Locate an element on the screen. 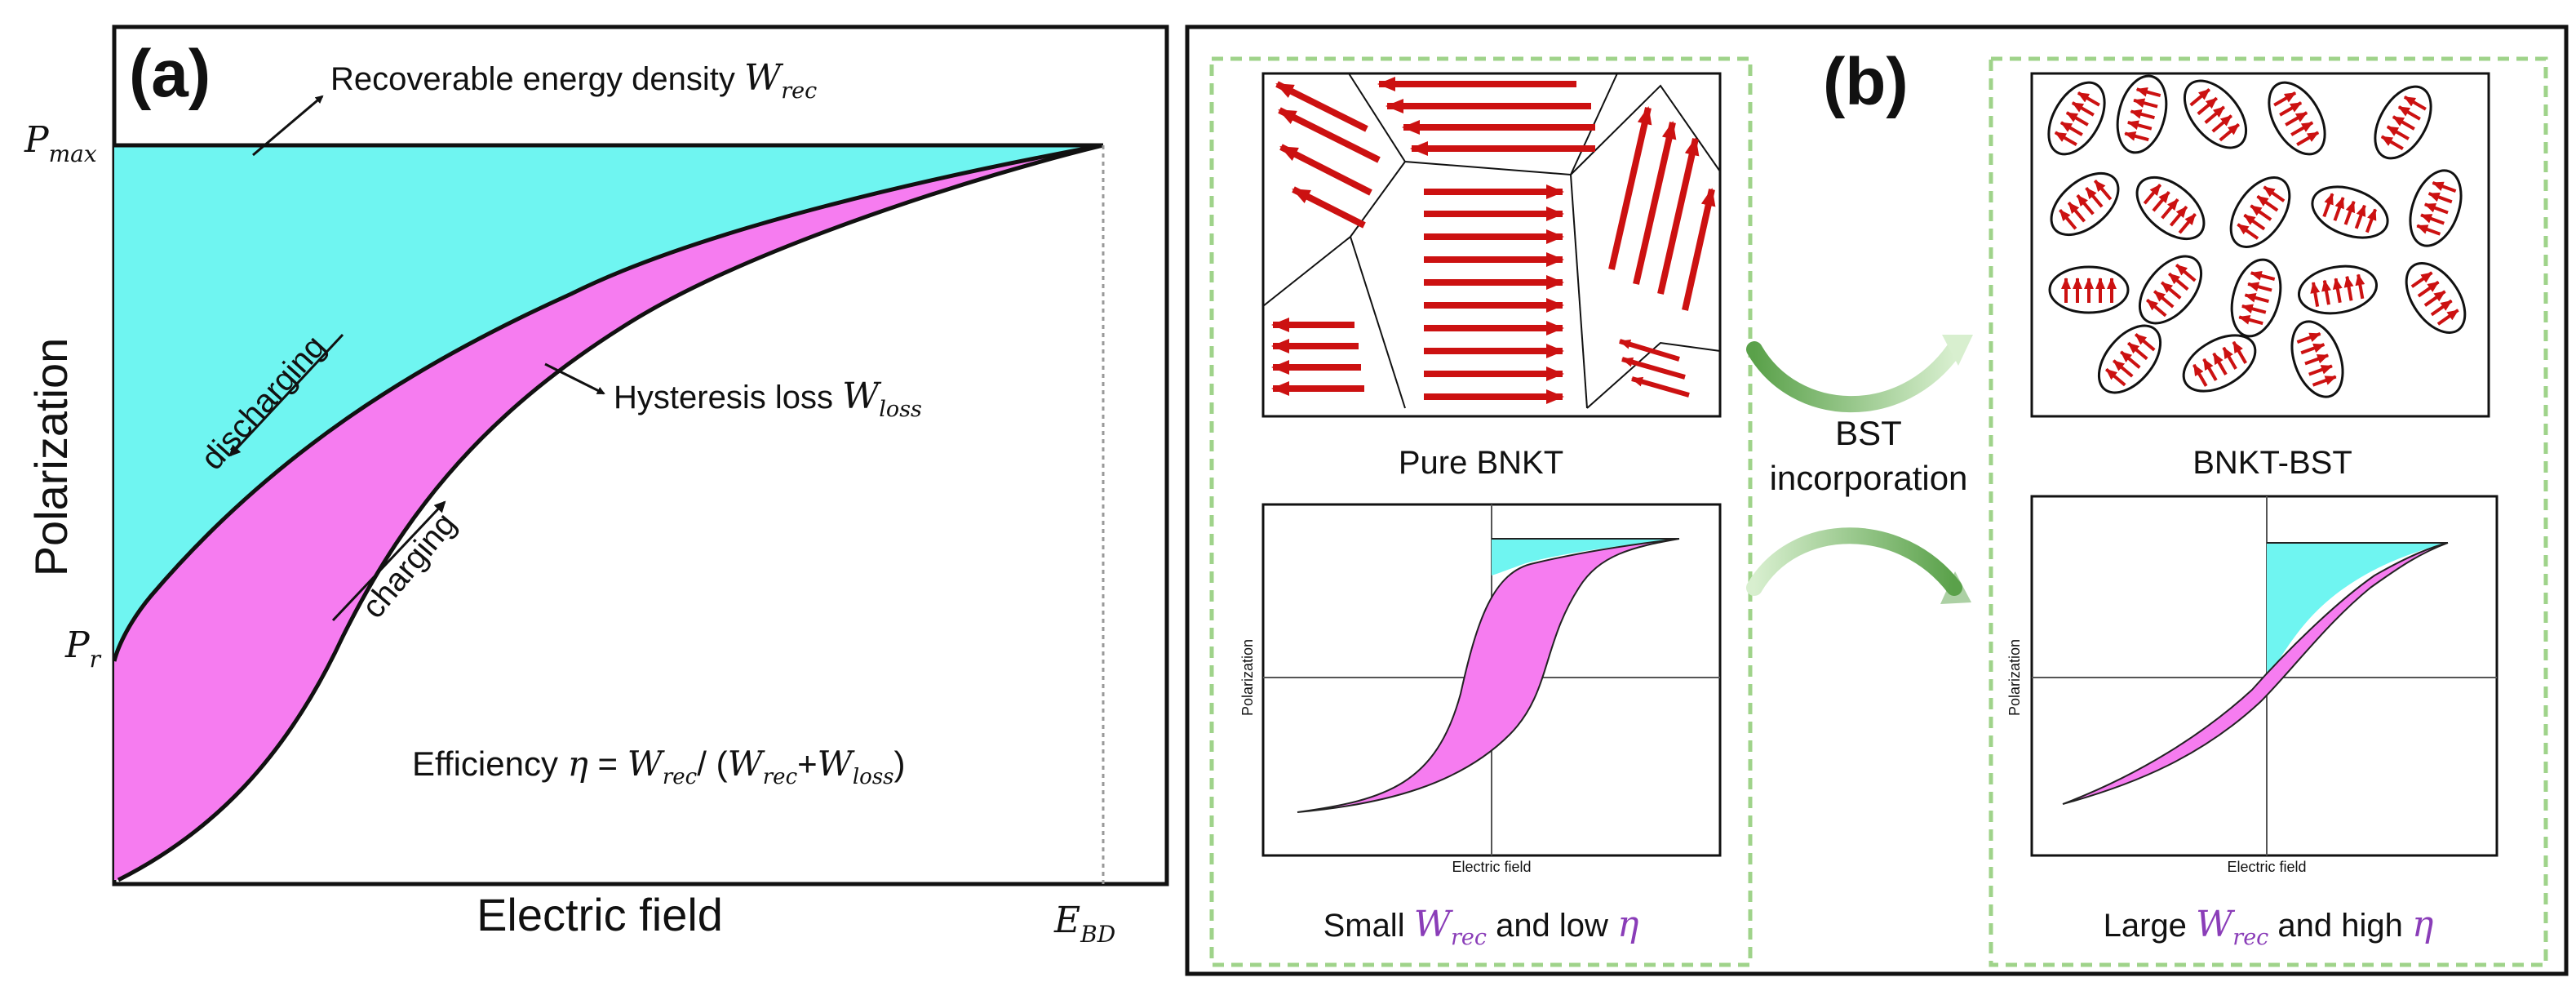  efficiency-formula: Efficiency η = Wrec/ (Wrec+Wloss) is located at coordinates (659, 766).